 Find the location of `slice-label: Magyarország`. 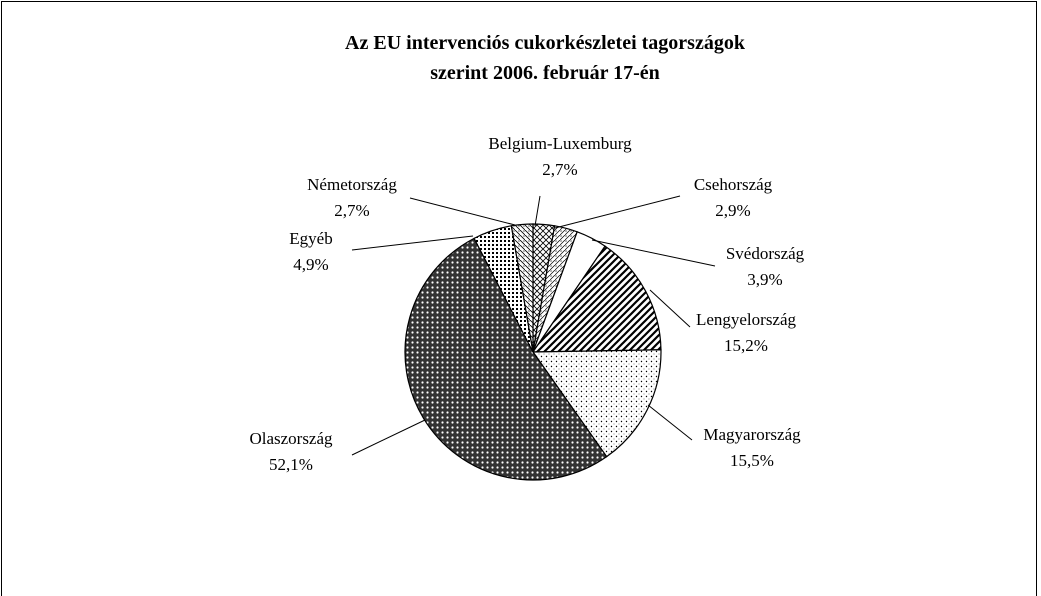

slice-label: Magyarország is located at coordinates (752, 434).